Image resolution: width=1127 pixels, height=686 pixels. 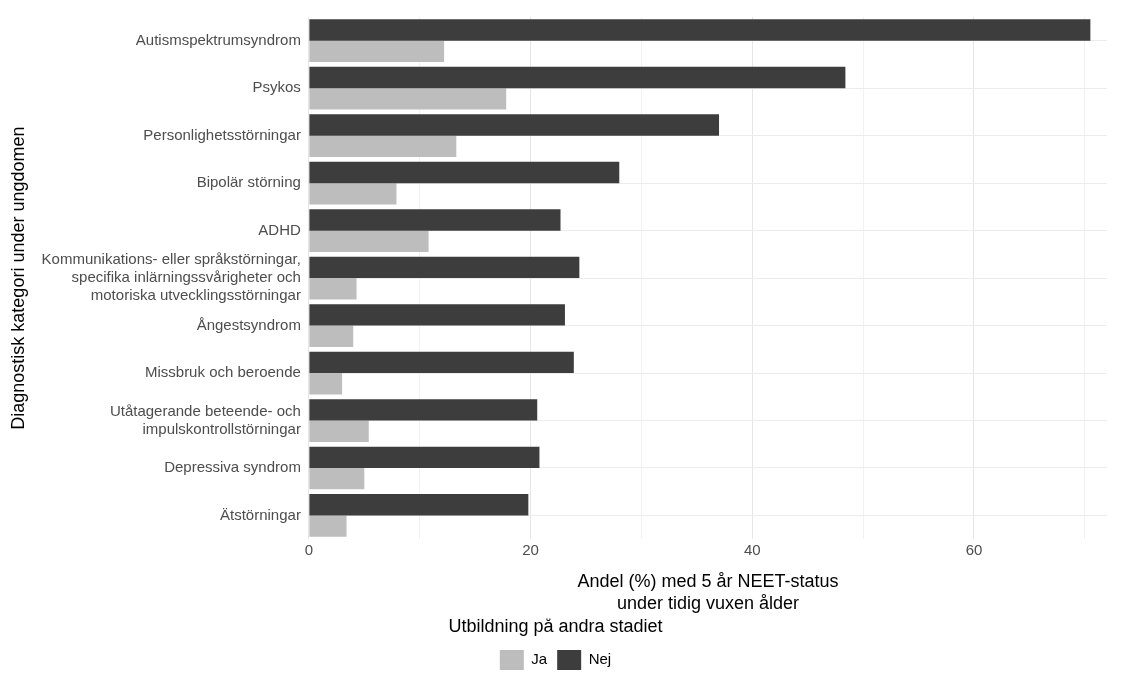 What do you see at coordinates (752, 550) in the screenshot?
I see `x-tick-label: 40` at bounding box center [752, 550].